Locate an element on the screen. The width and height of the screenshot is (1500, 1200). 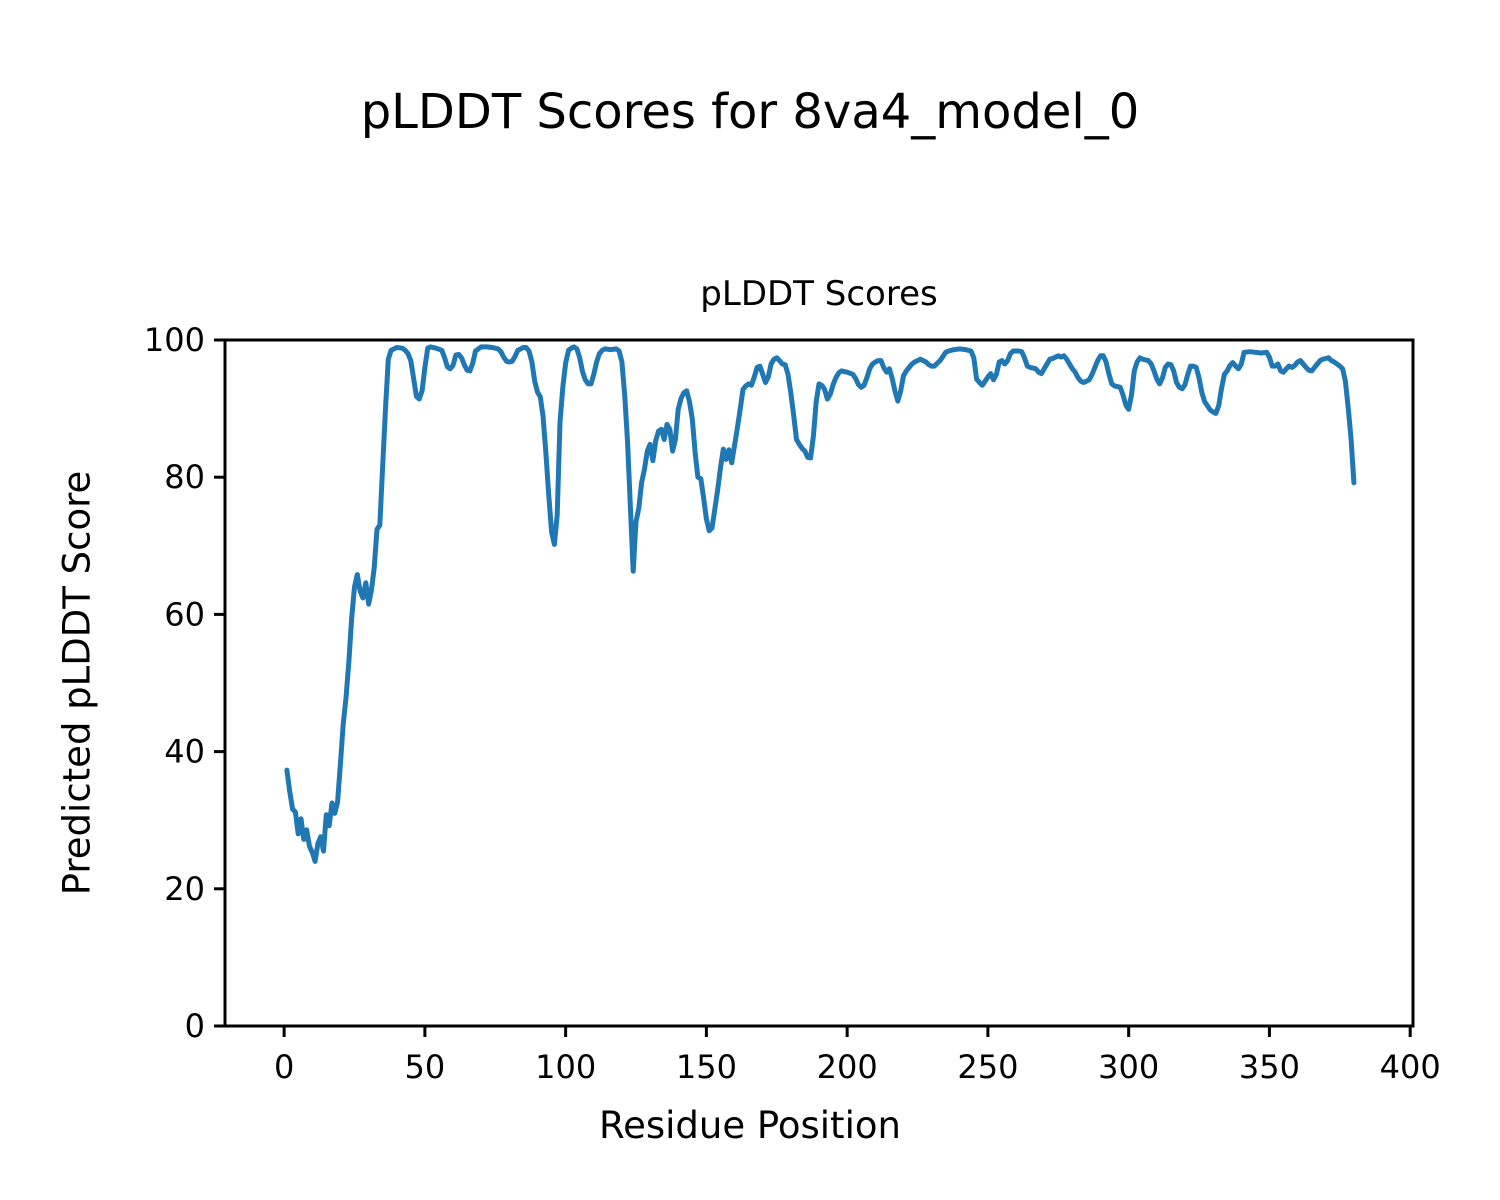
x-tick-label: 300 is located at coordinates (1128, 1067).